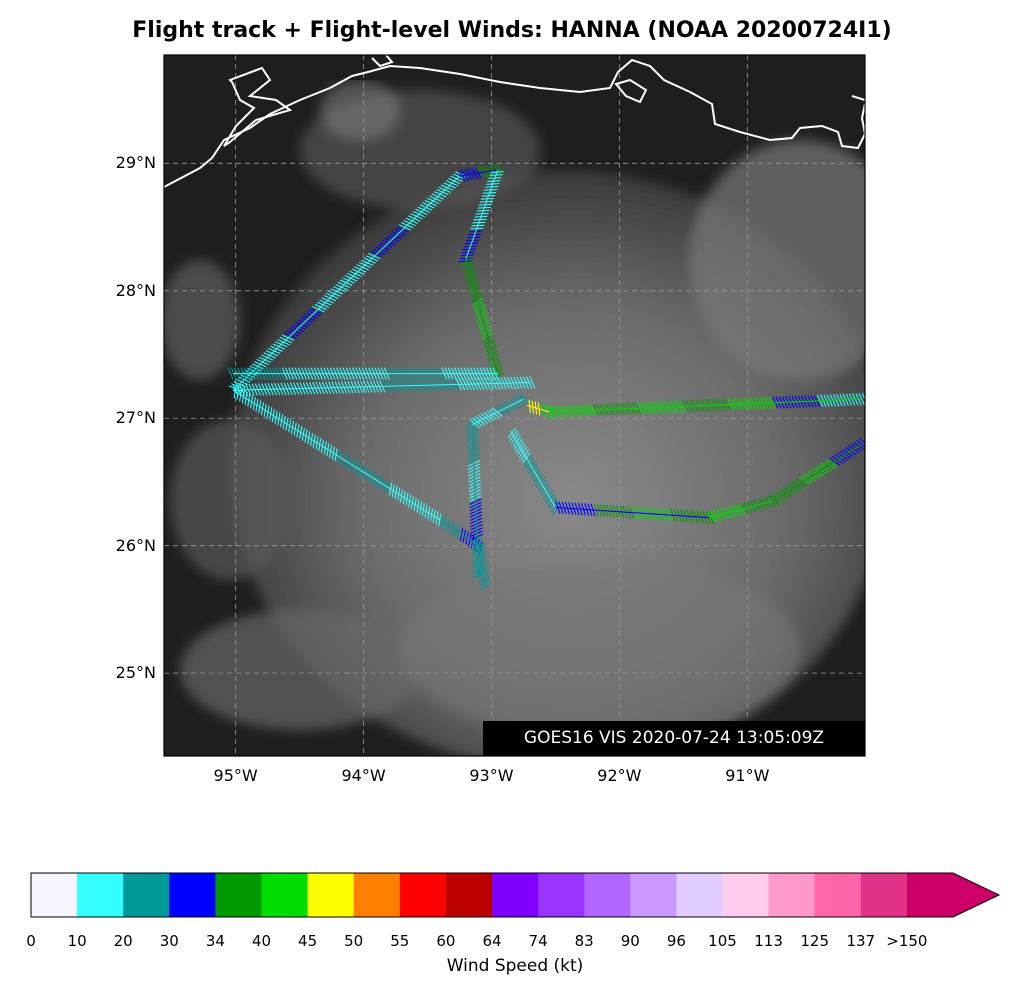  Describe the element at coordinates (135, 418) in the screenshot. I see `lat-tick-label: 27°N` at that location.